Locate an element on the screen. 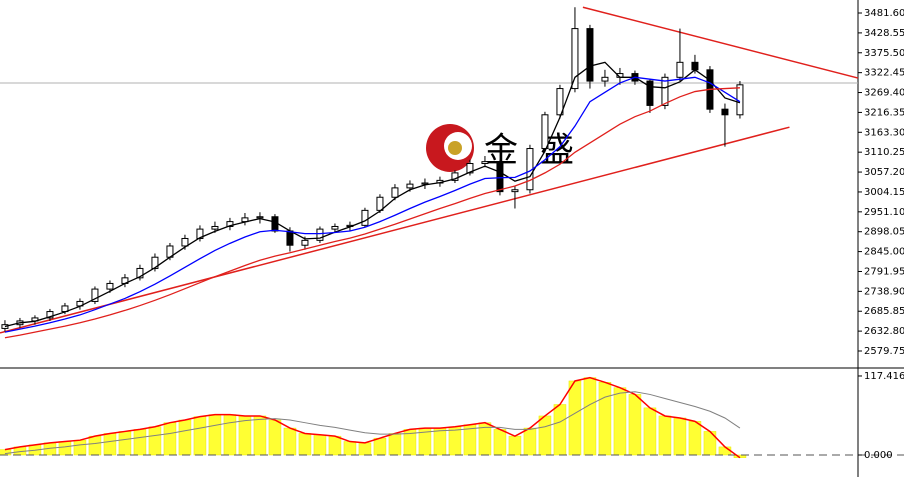 The height and width of the screenshot is (477, 904). y-tick-label: 3269.40 is located at coordinates (884, 93).